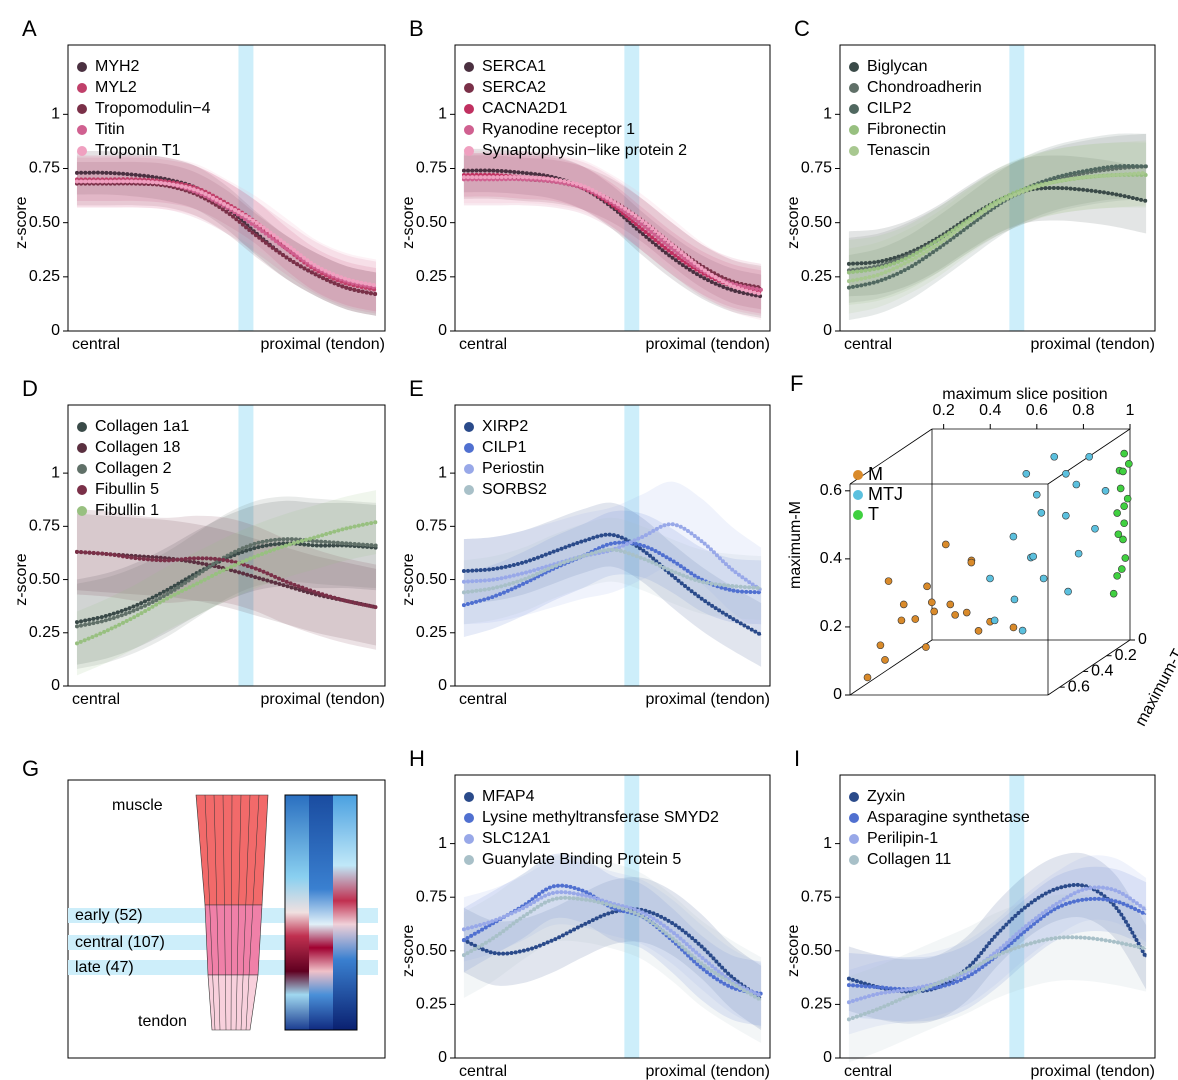 The image size is (1178, 1080). I want to click on legend-label: Tenascin, so click(898, 150).